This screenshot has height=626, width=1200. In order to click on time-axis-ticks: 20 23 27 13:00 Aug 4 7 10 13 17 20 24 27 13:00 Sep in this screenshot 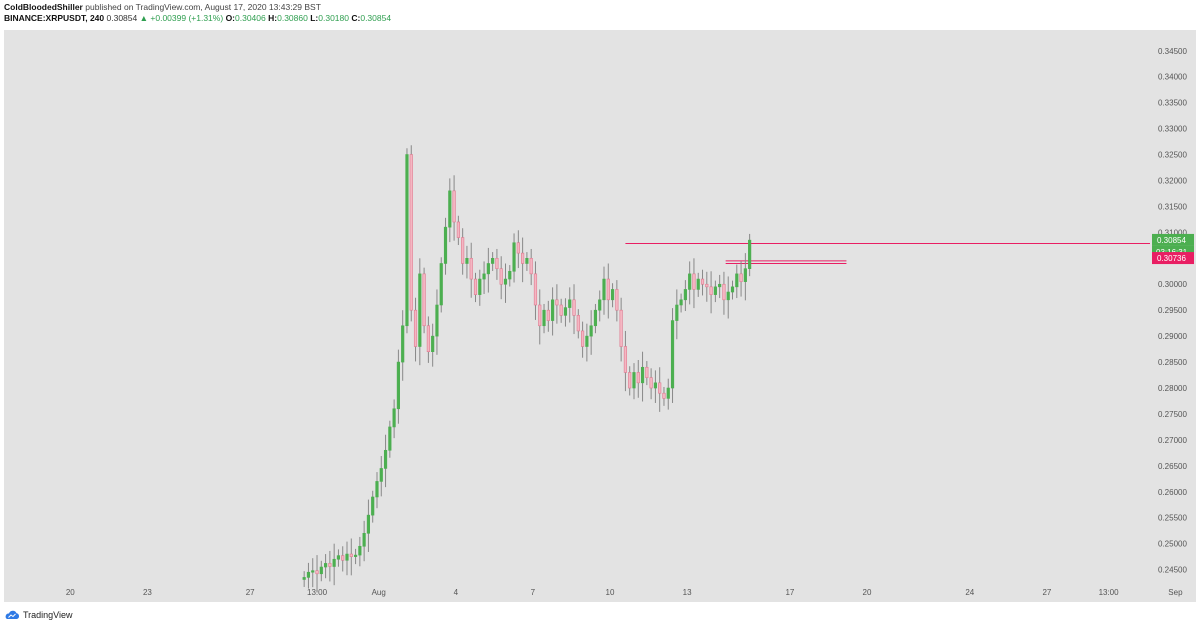, I will do `click(624, 592)`.